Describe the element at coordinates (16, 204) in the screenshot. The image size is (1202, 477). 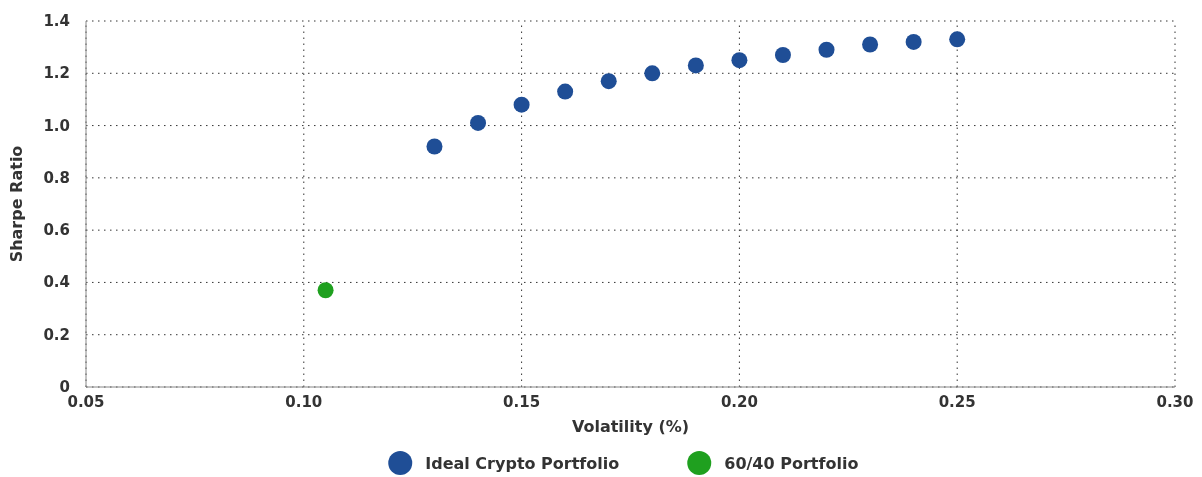
I see `y-axis-title: Sharpe Ratio` at that location.